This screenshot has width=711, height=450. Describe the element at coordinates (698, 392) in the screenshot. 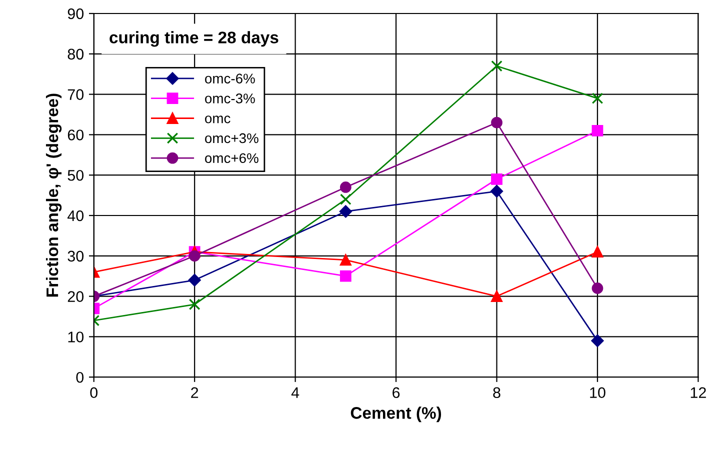

I see `x-tick-label: 12` at that location.